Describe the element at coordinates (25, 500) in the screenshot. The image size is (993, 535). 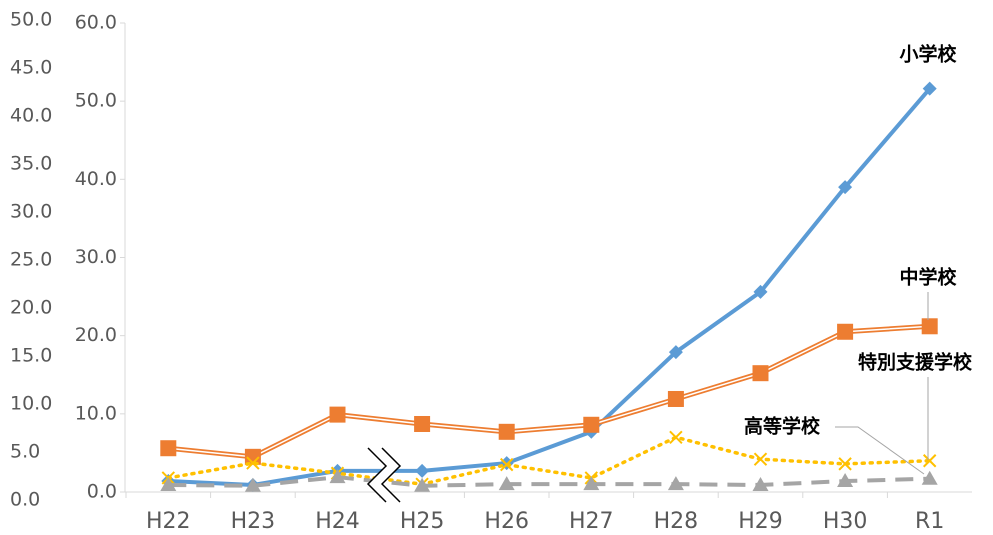
I see `y2-tick-label: 0.0` at that location.